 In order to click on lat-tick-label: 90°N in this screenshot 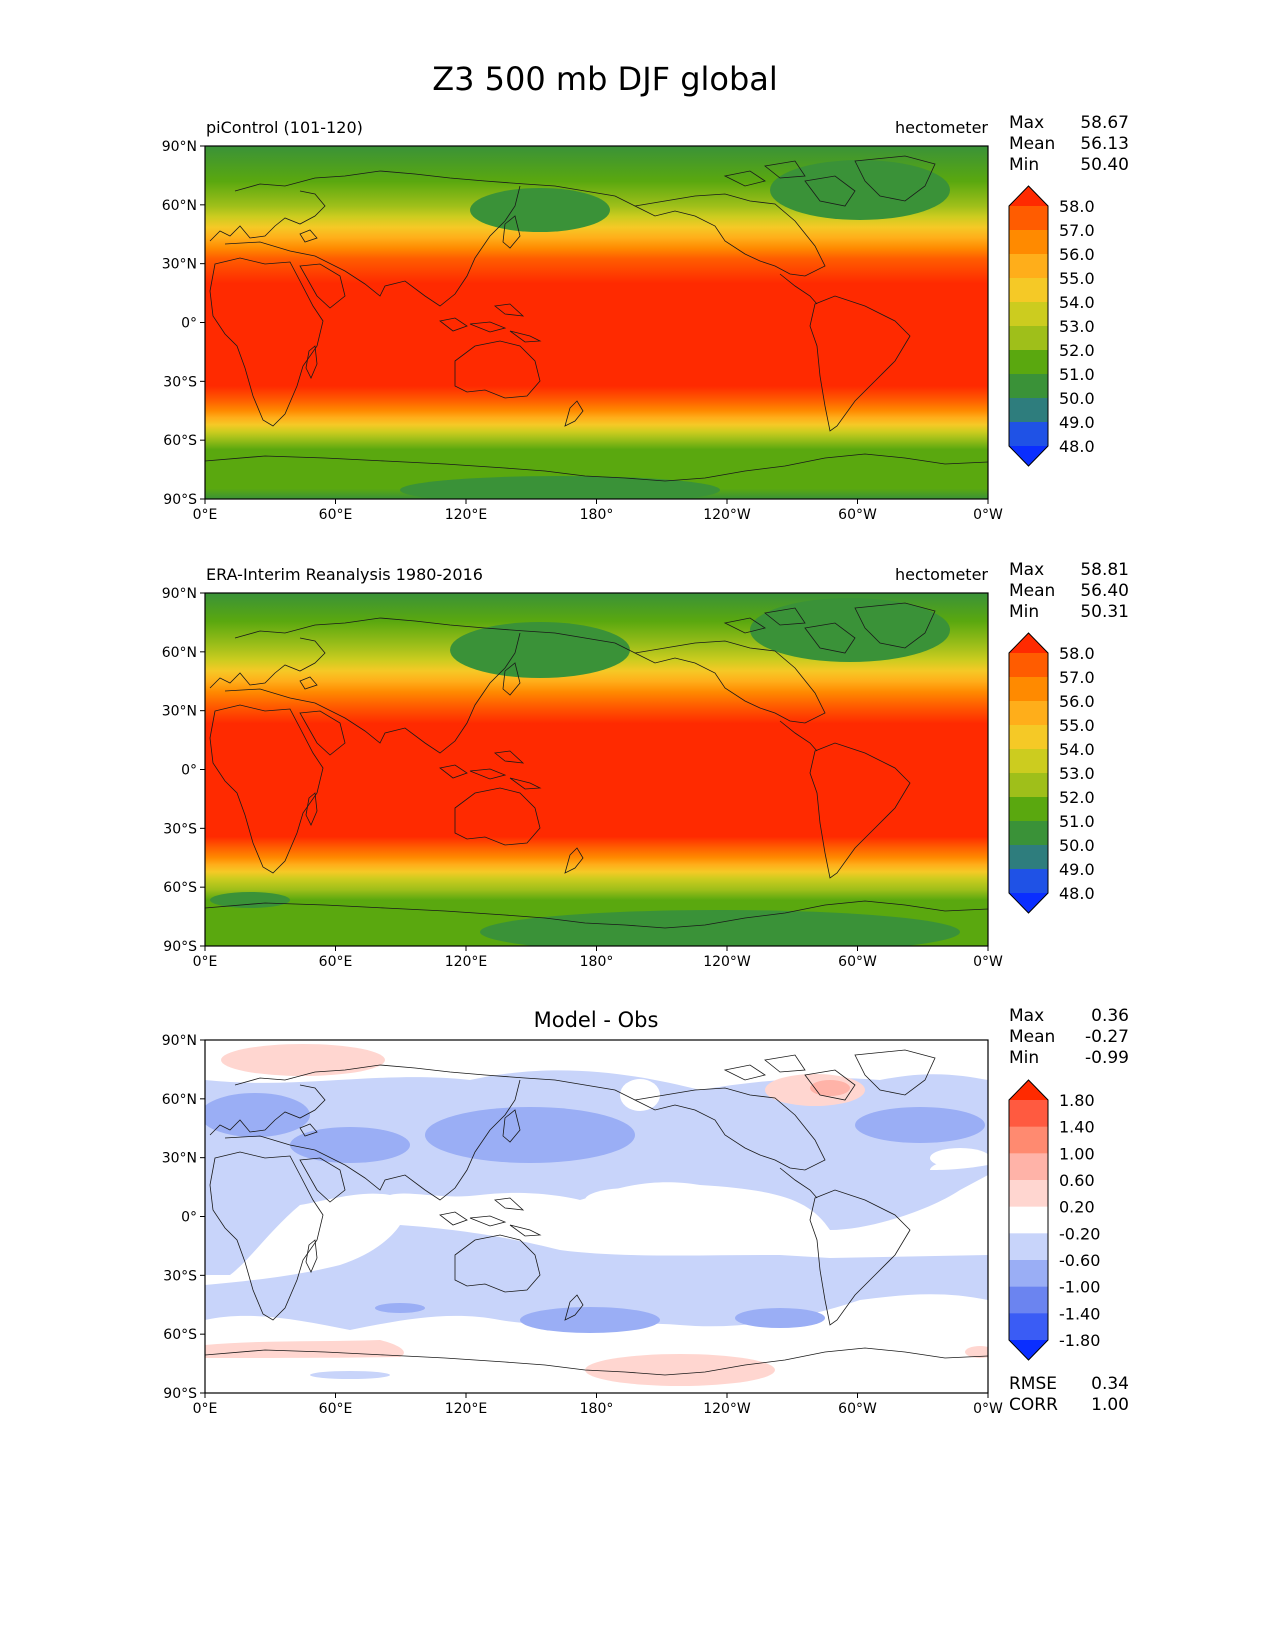, I will do `click(179, 594)`.